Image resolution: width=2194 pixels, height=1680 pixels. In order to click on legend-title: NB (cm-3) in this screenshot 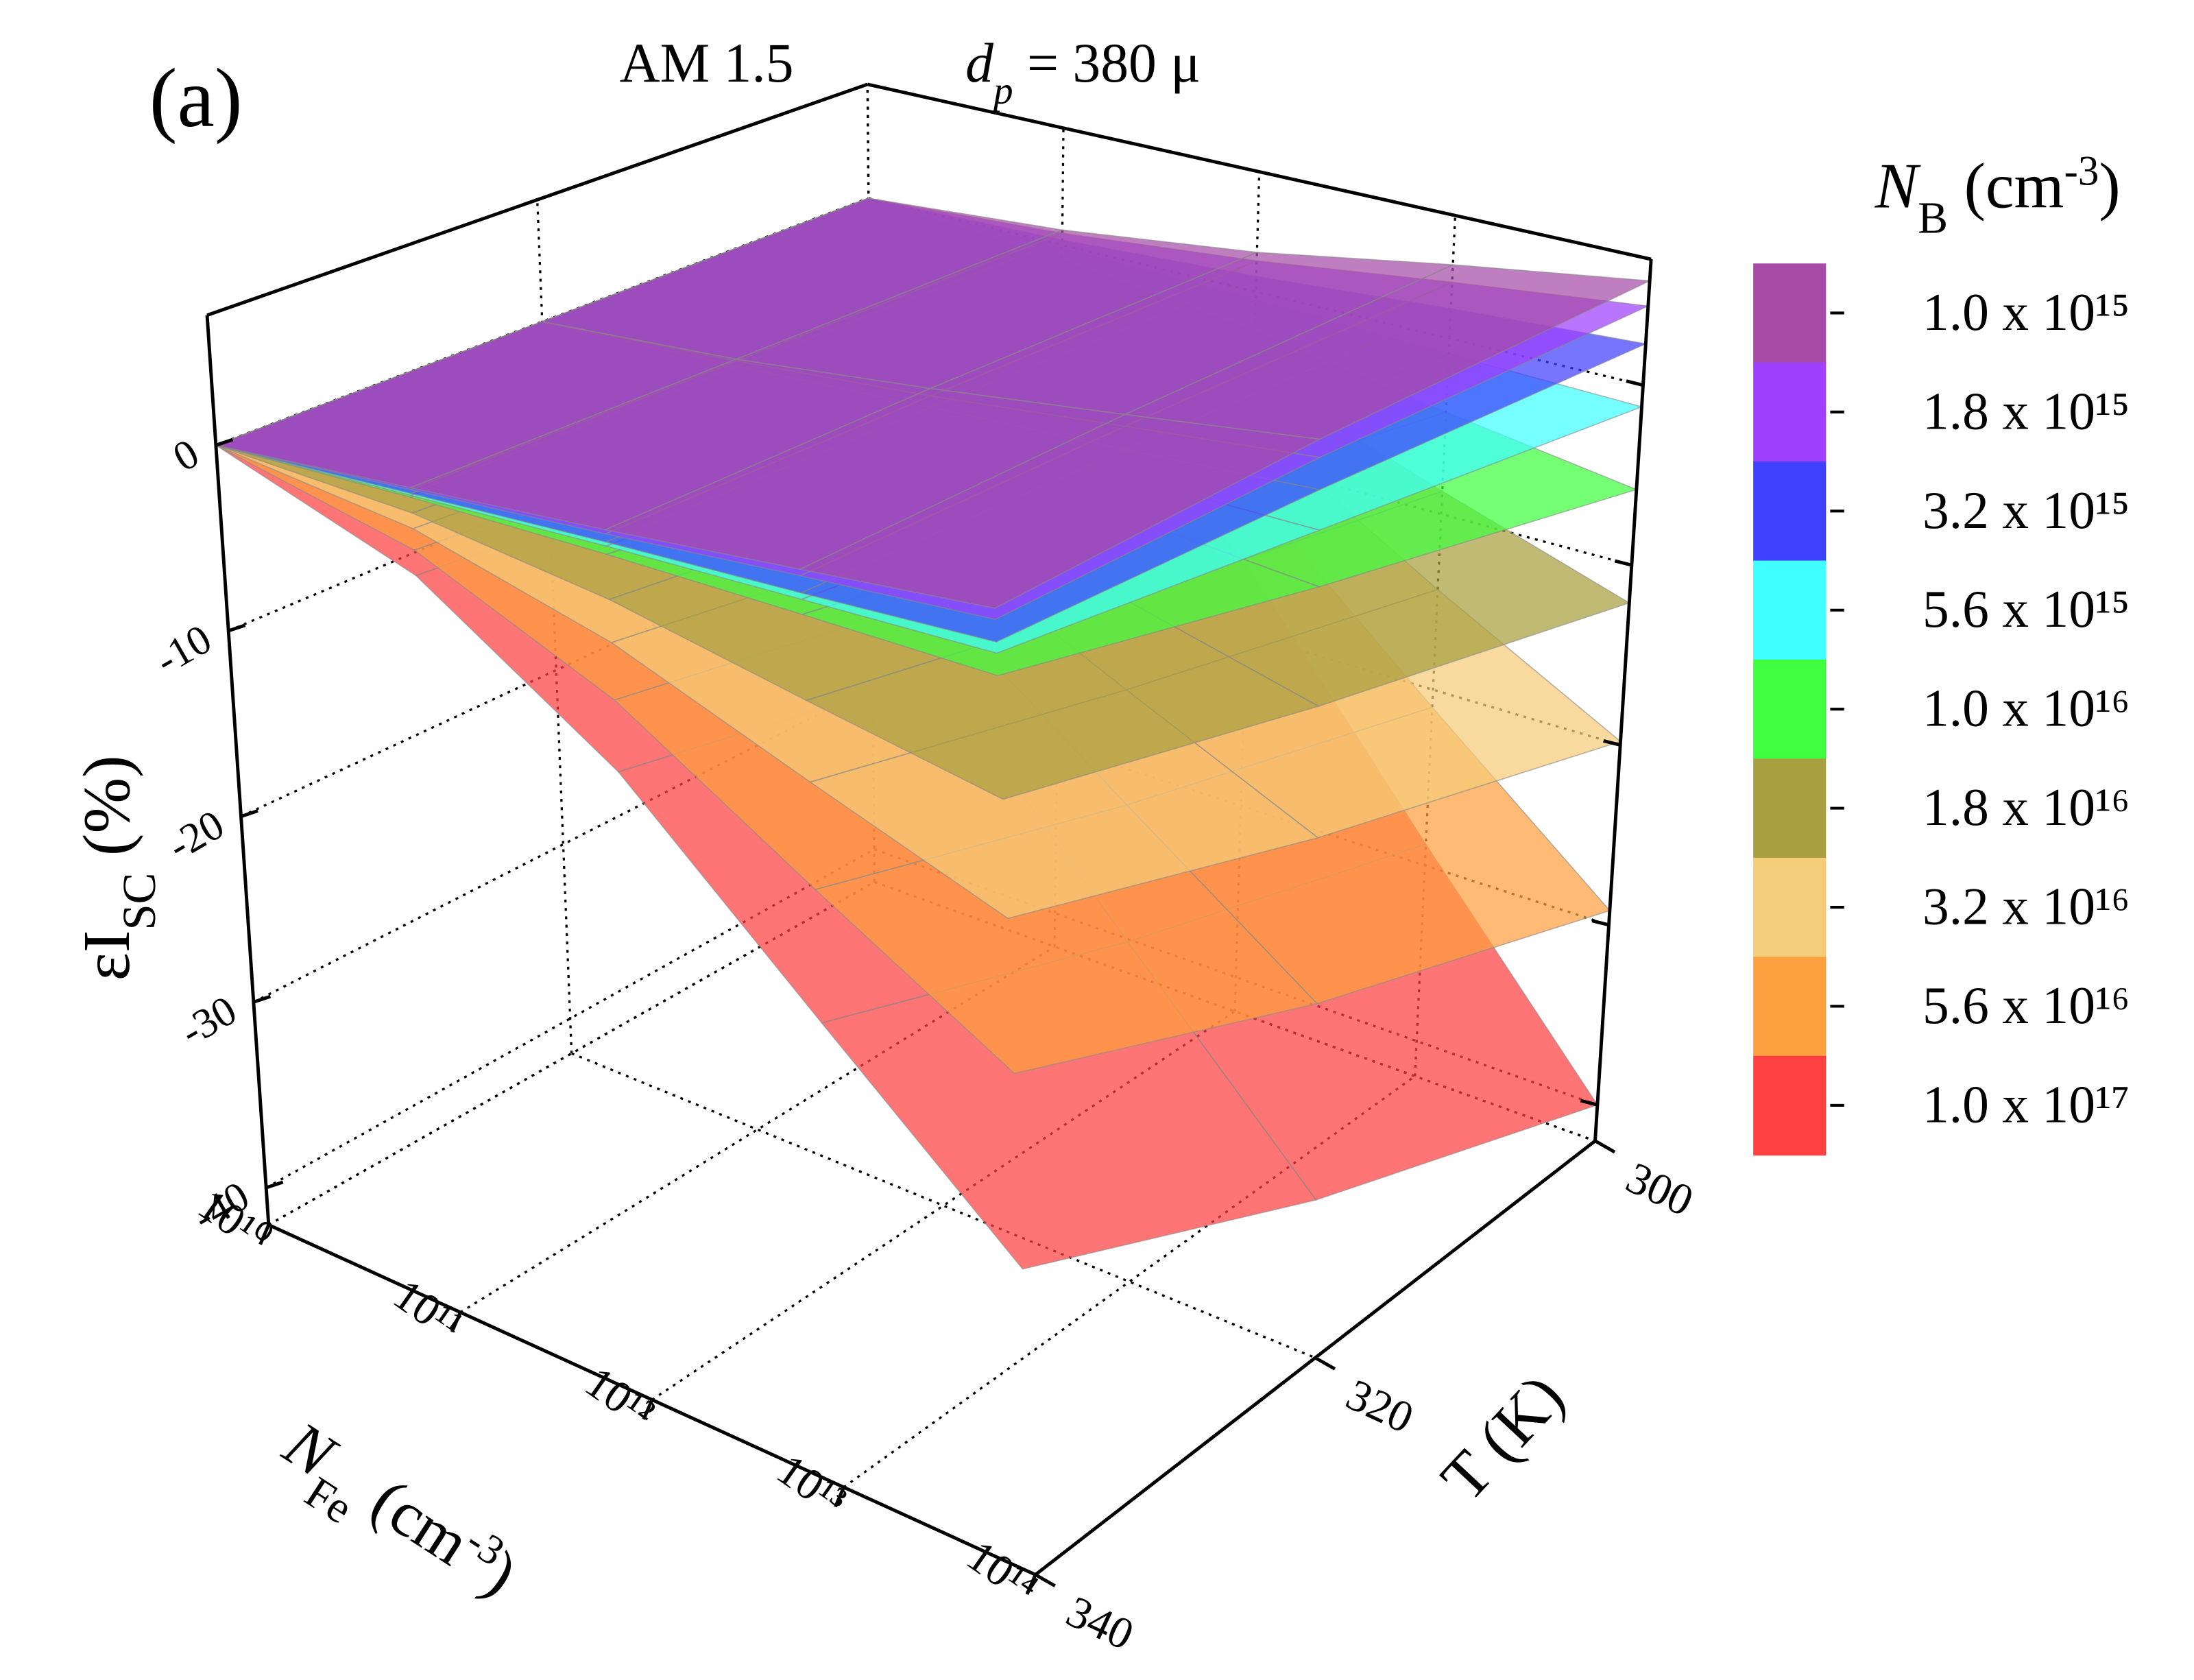, I will do `click(1997, 195)`.